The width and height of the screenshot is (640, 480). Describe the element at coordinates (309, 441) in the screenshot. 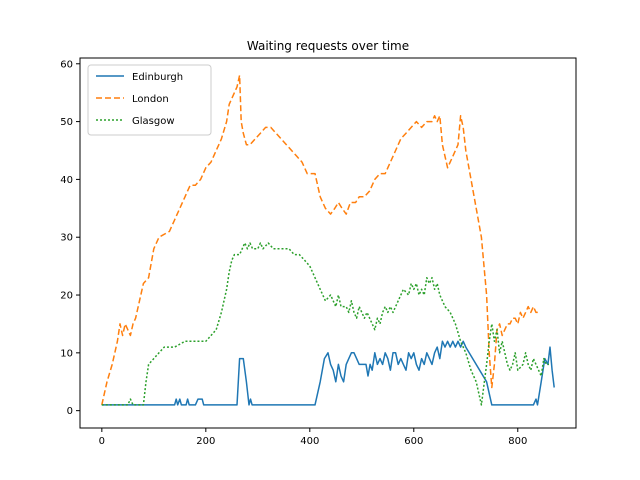

I see `x-tick-label: 400` at that location.